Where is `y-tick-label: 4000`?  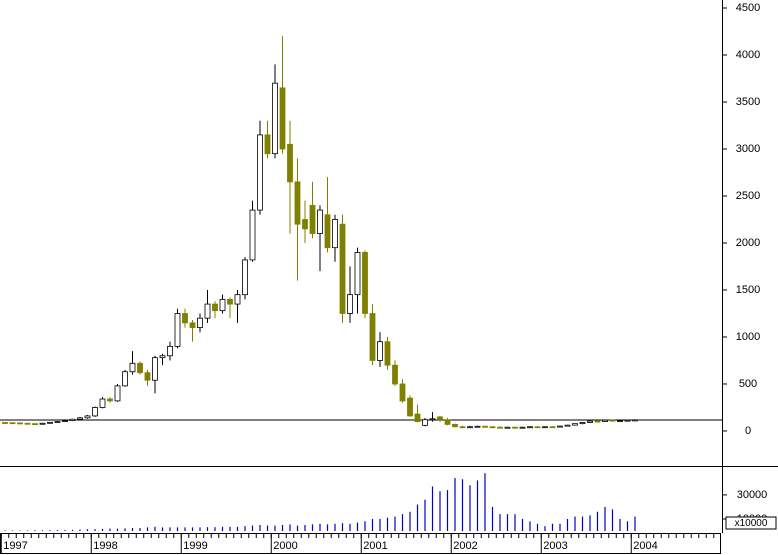
y-tick-label: 4000 is located at coordinates (748, 55).